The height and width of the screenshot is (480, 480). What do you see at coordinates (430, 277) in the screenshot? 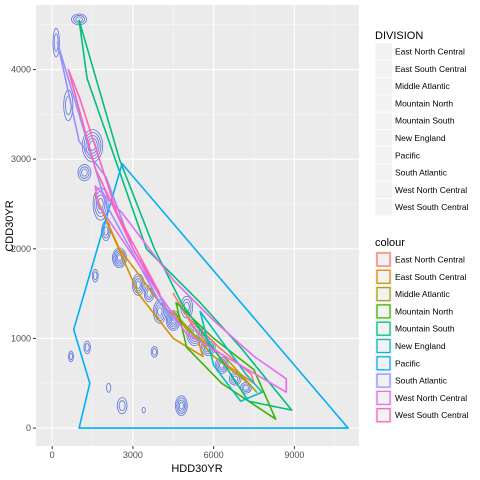
I see `legend-colour-label: East South Central` at bounding box center [430, 277].